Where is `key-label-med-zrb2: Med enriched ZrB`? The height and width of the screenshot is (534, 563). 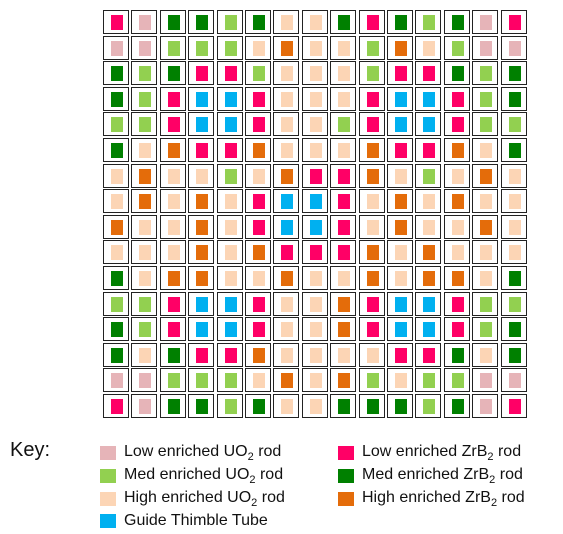
key-label-med-zrb2: Med enriched ZrB is located at coordinates (426, 474).